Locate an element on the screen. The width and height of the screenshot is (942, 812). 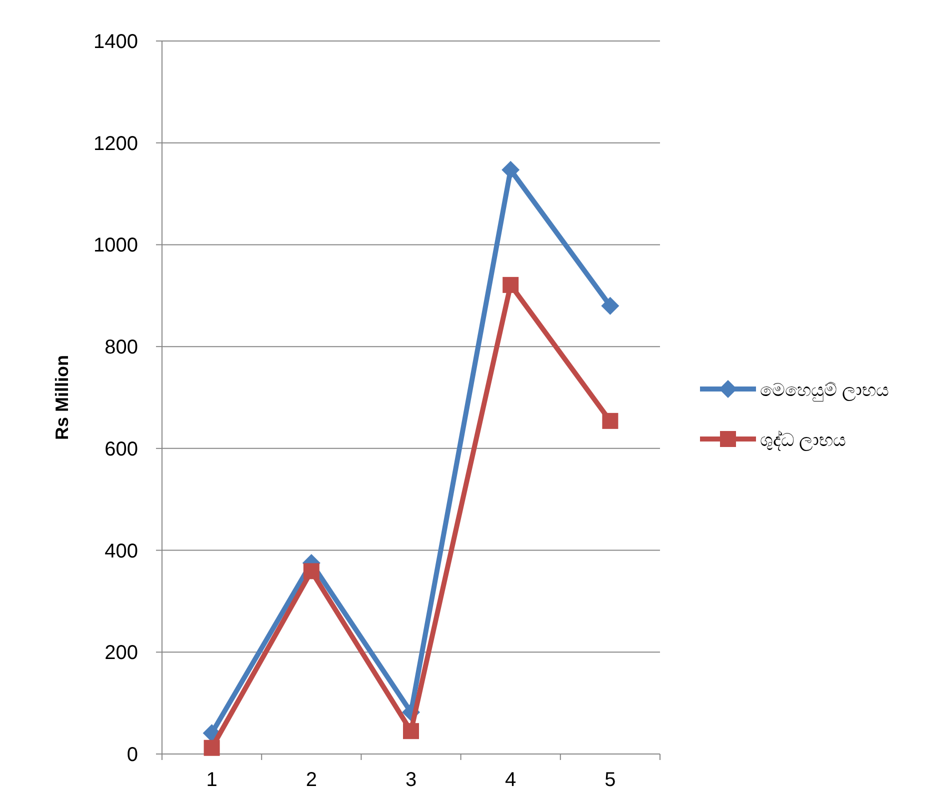
y-tick-label: 800 is located at coordinates (121, 347).